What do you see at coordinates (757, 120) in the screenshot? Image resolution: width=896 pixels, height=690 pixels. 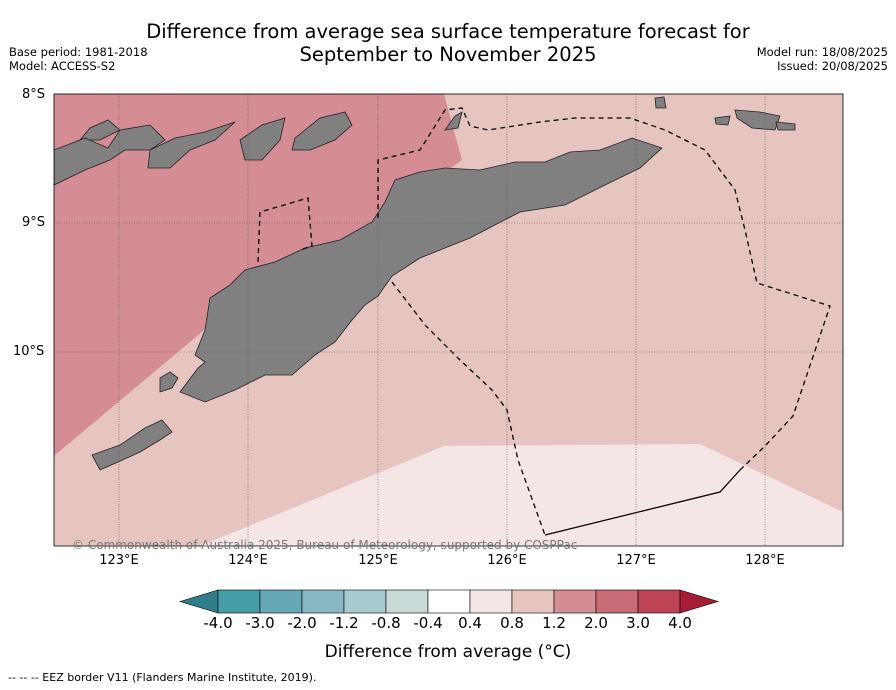 I see `babar-island` at bounding box center [757, 120].